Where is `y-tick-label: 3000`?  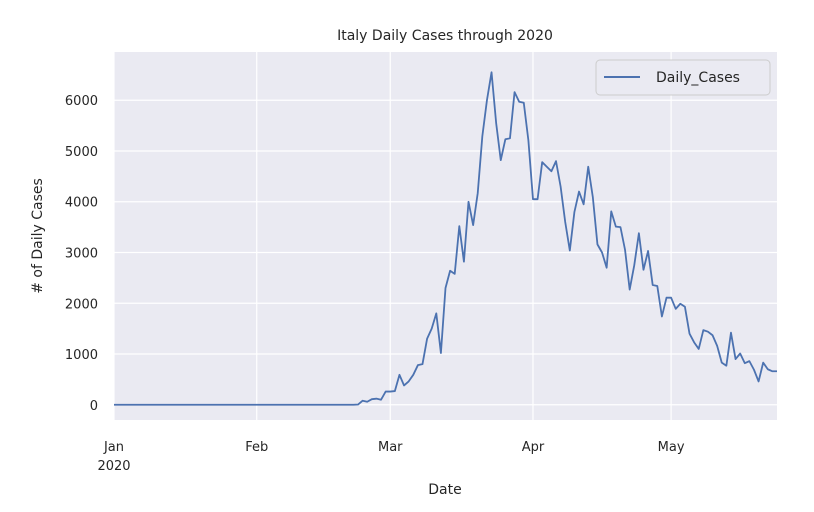 y-tick-label: 3000 is located at coordinates (81, 253).